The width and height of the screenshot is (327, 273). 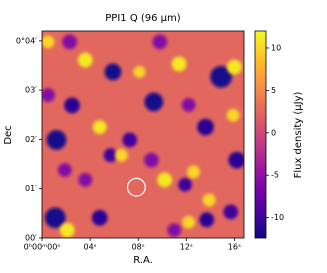 I want to click on chart-title: PPI1 Q (96 μm), so click(x=143, y=18).